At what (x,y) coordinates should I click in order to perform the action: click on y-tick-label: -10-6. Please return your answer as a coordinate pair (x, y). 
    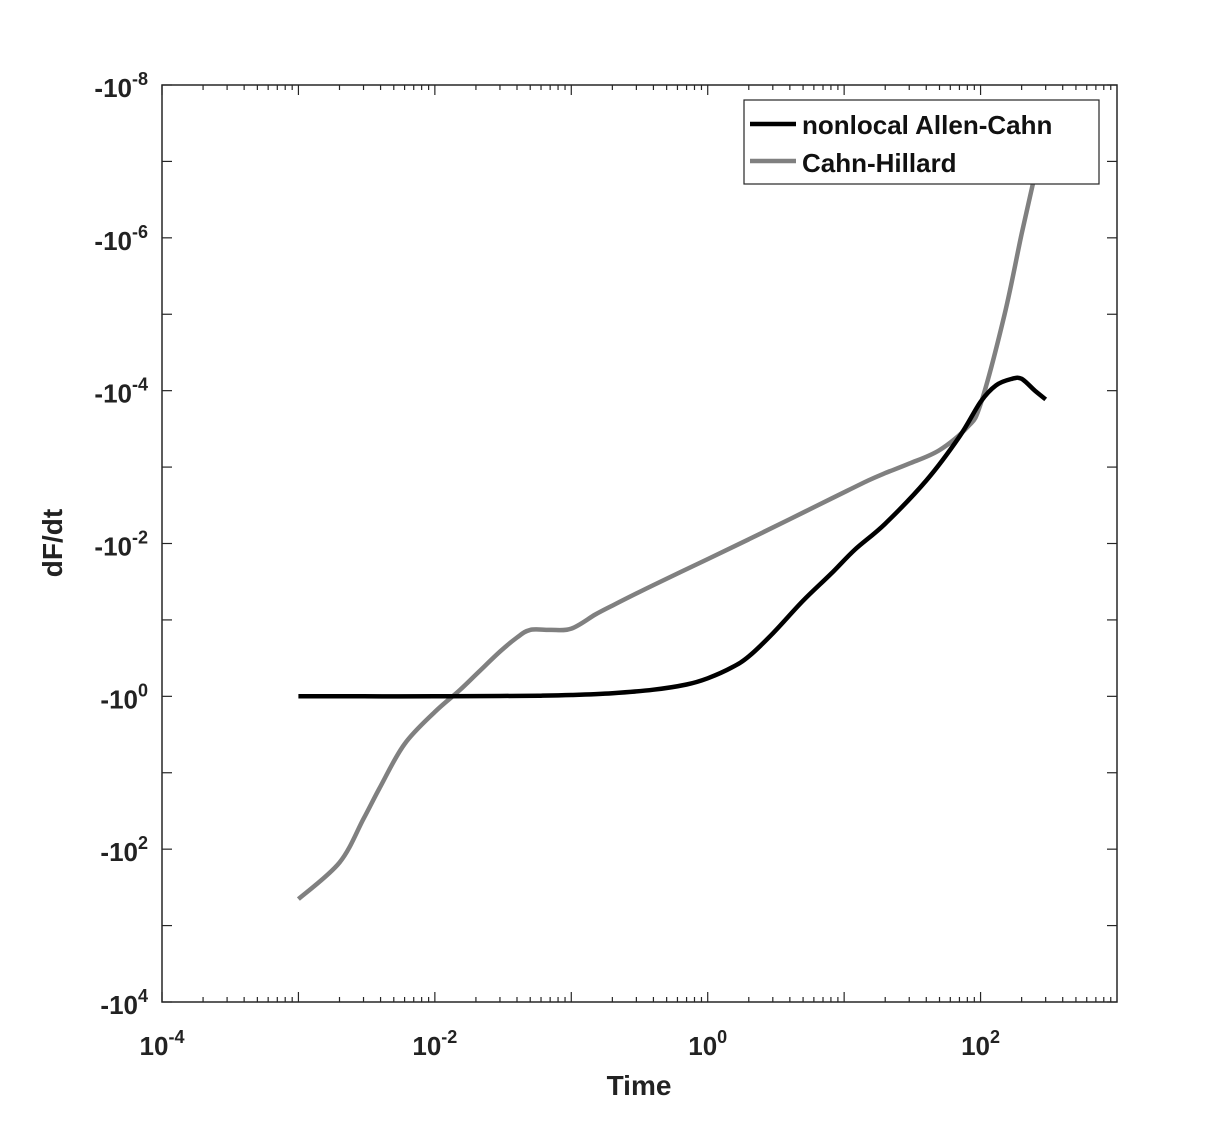
    Looking at the image, I should click on (121, 239).